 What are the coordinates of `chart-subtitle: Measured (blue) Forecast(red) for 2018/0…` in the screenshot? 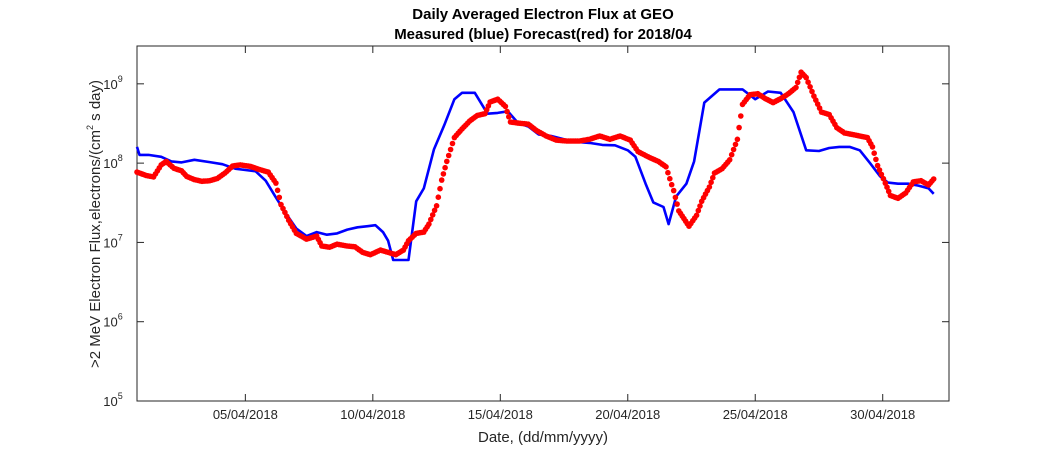 It's located at (543, 34).